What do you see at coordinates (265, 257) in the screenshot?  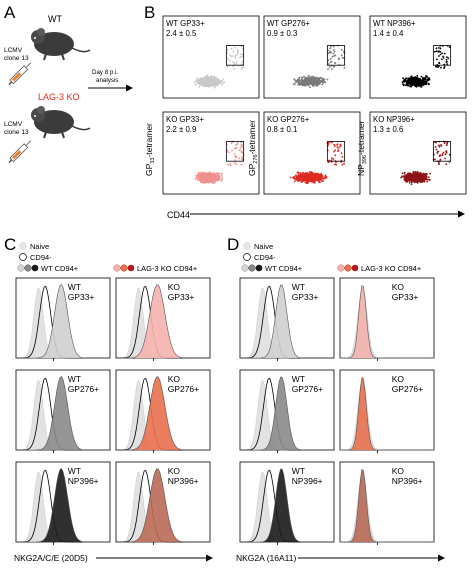 I see `legend-d-cd94neg: CD94-` at bounding box center [265, 257].